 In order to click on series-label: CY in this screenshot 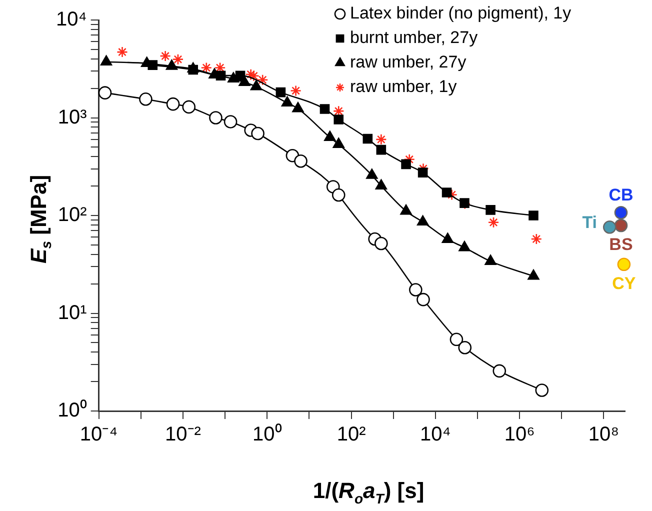, I will do `click(624, 284)`.